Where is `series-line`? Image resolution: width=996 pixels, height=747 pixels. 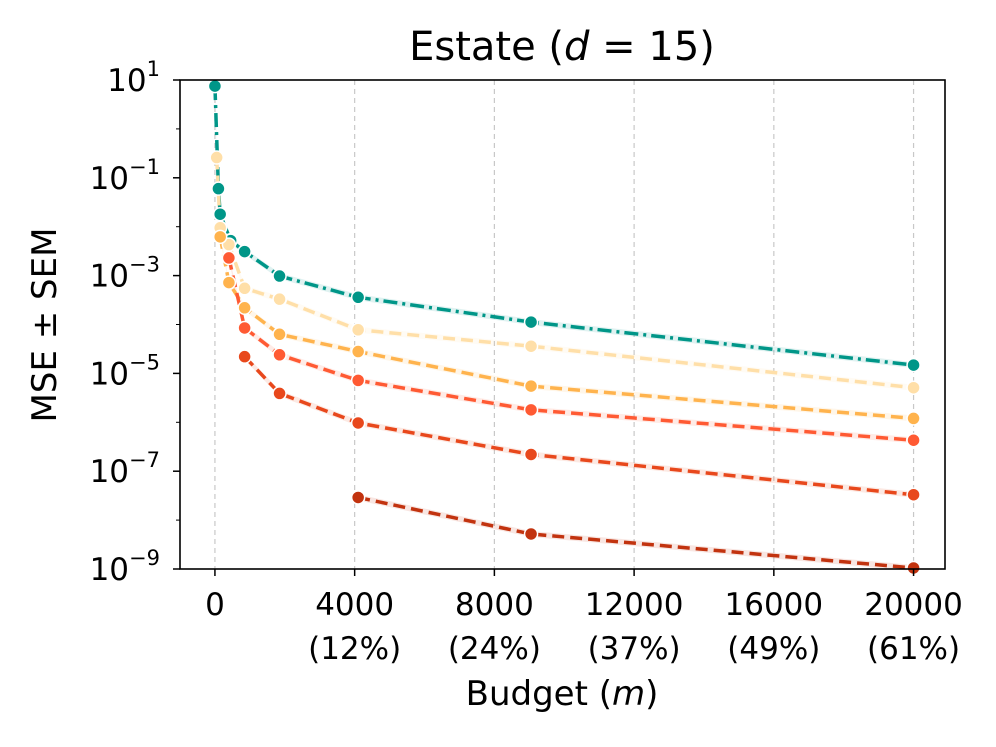
series-line is located at coordinates (635, 532).